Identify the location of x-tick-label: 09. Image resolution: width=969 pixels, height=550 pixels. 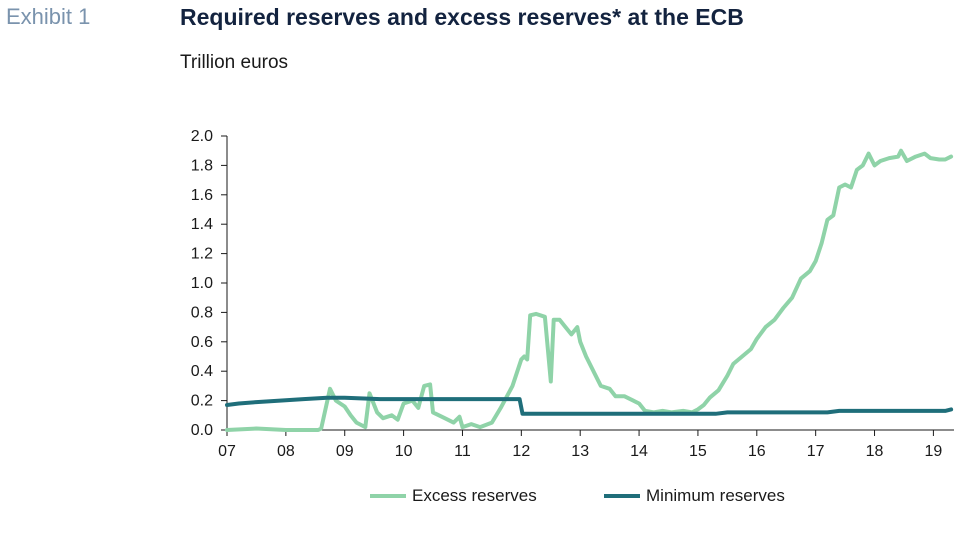
(345, 451).